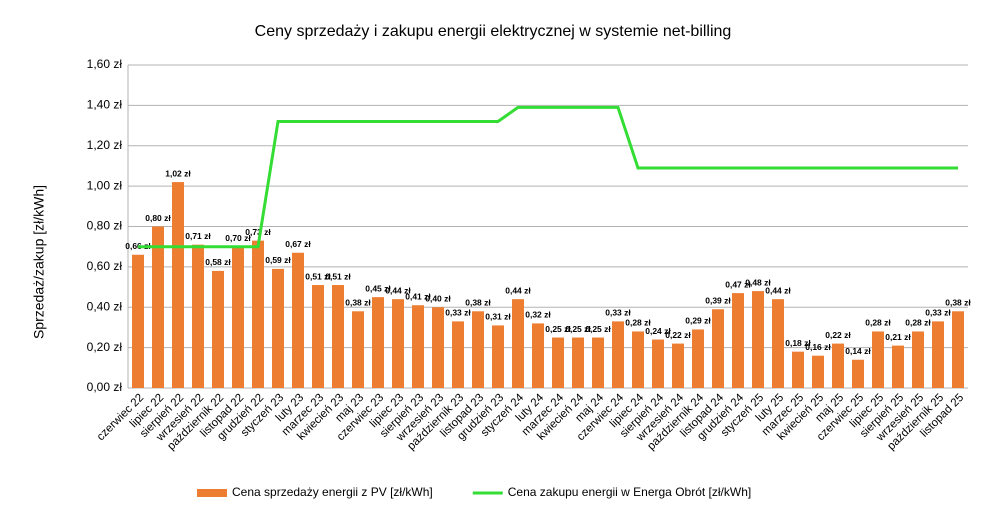  What do you see at coordinates (105, 266) in the screenshot?
I see `y-tick-label: 0,60 zł` at bounding box center [105, 266].